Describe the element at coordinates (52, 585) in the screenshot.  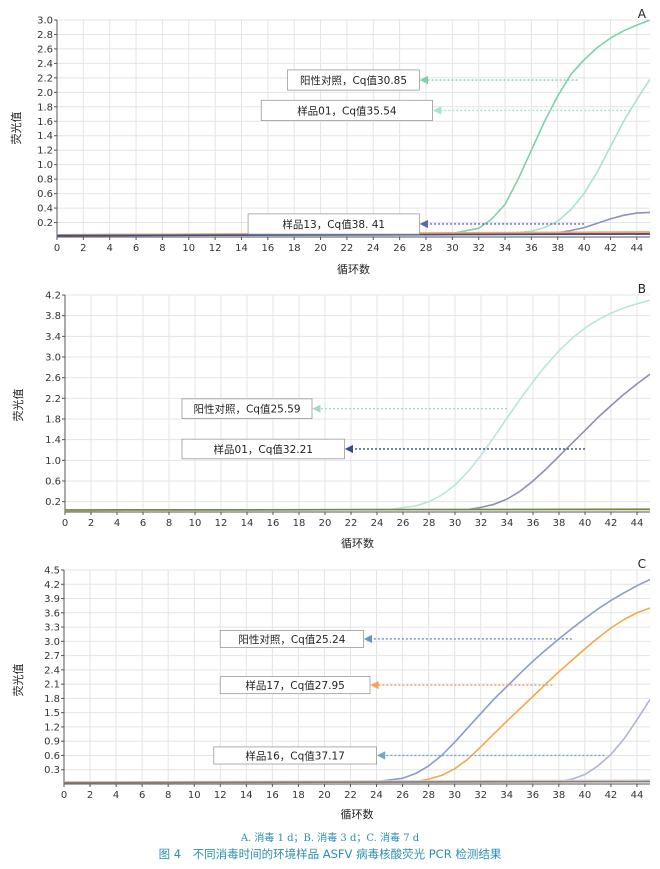
I see `y-tick-label: 4.2` at that location.